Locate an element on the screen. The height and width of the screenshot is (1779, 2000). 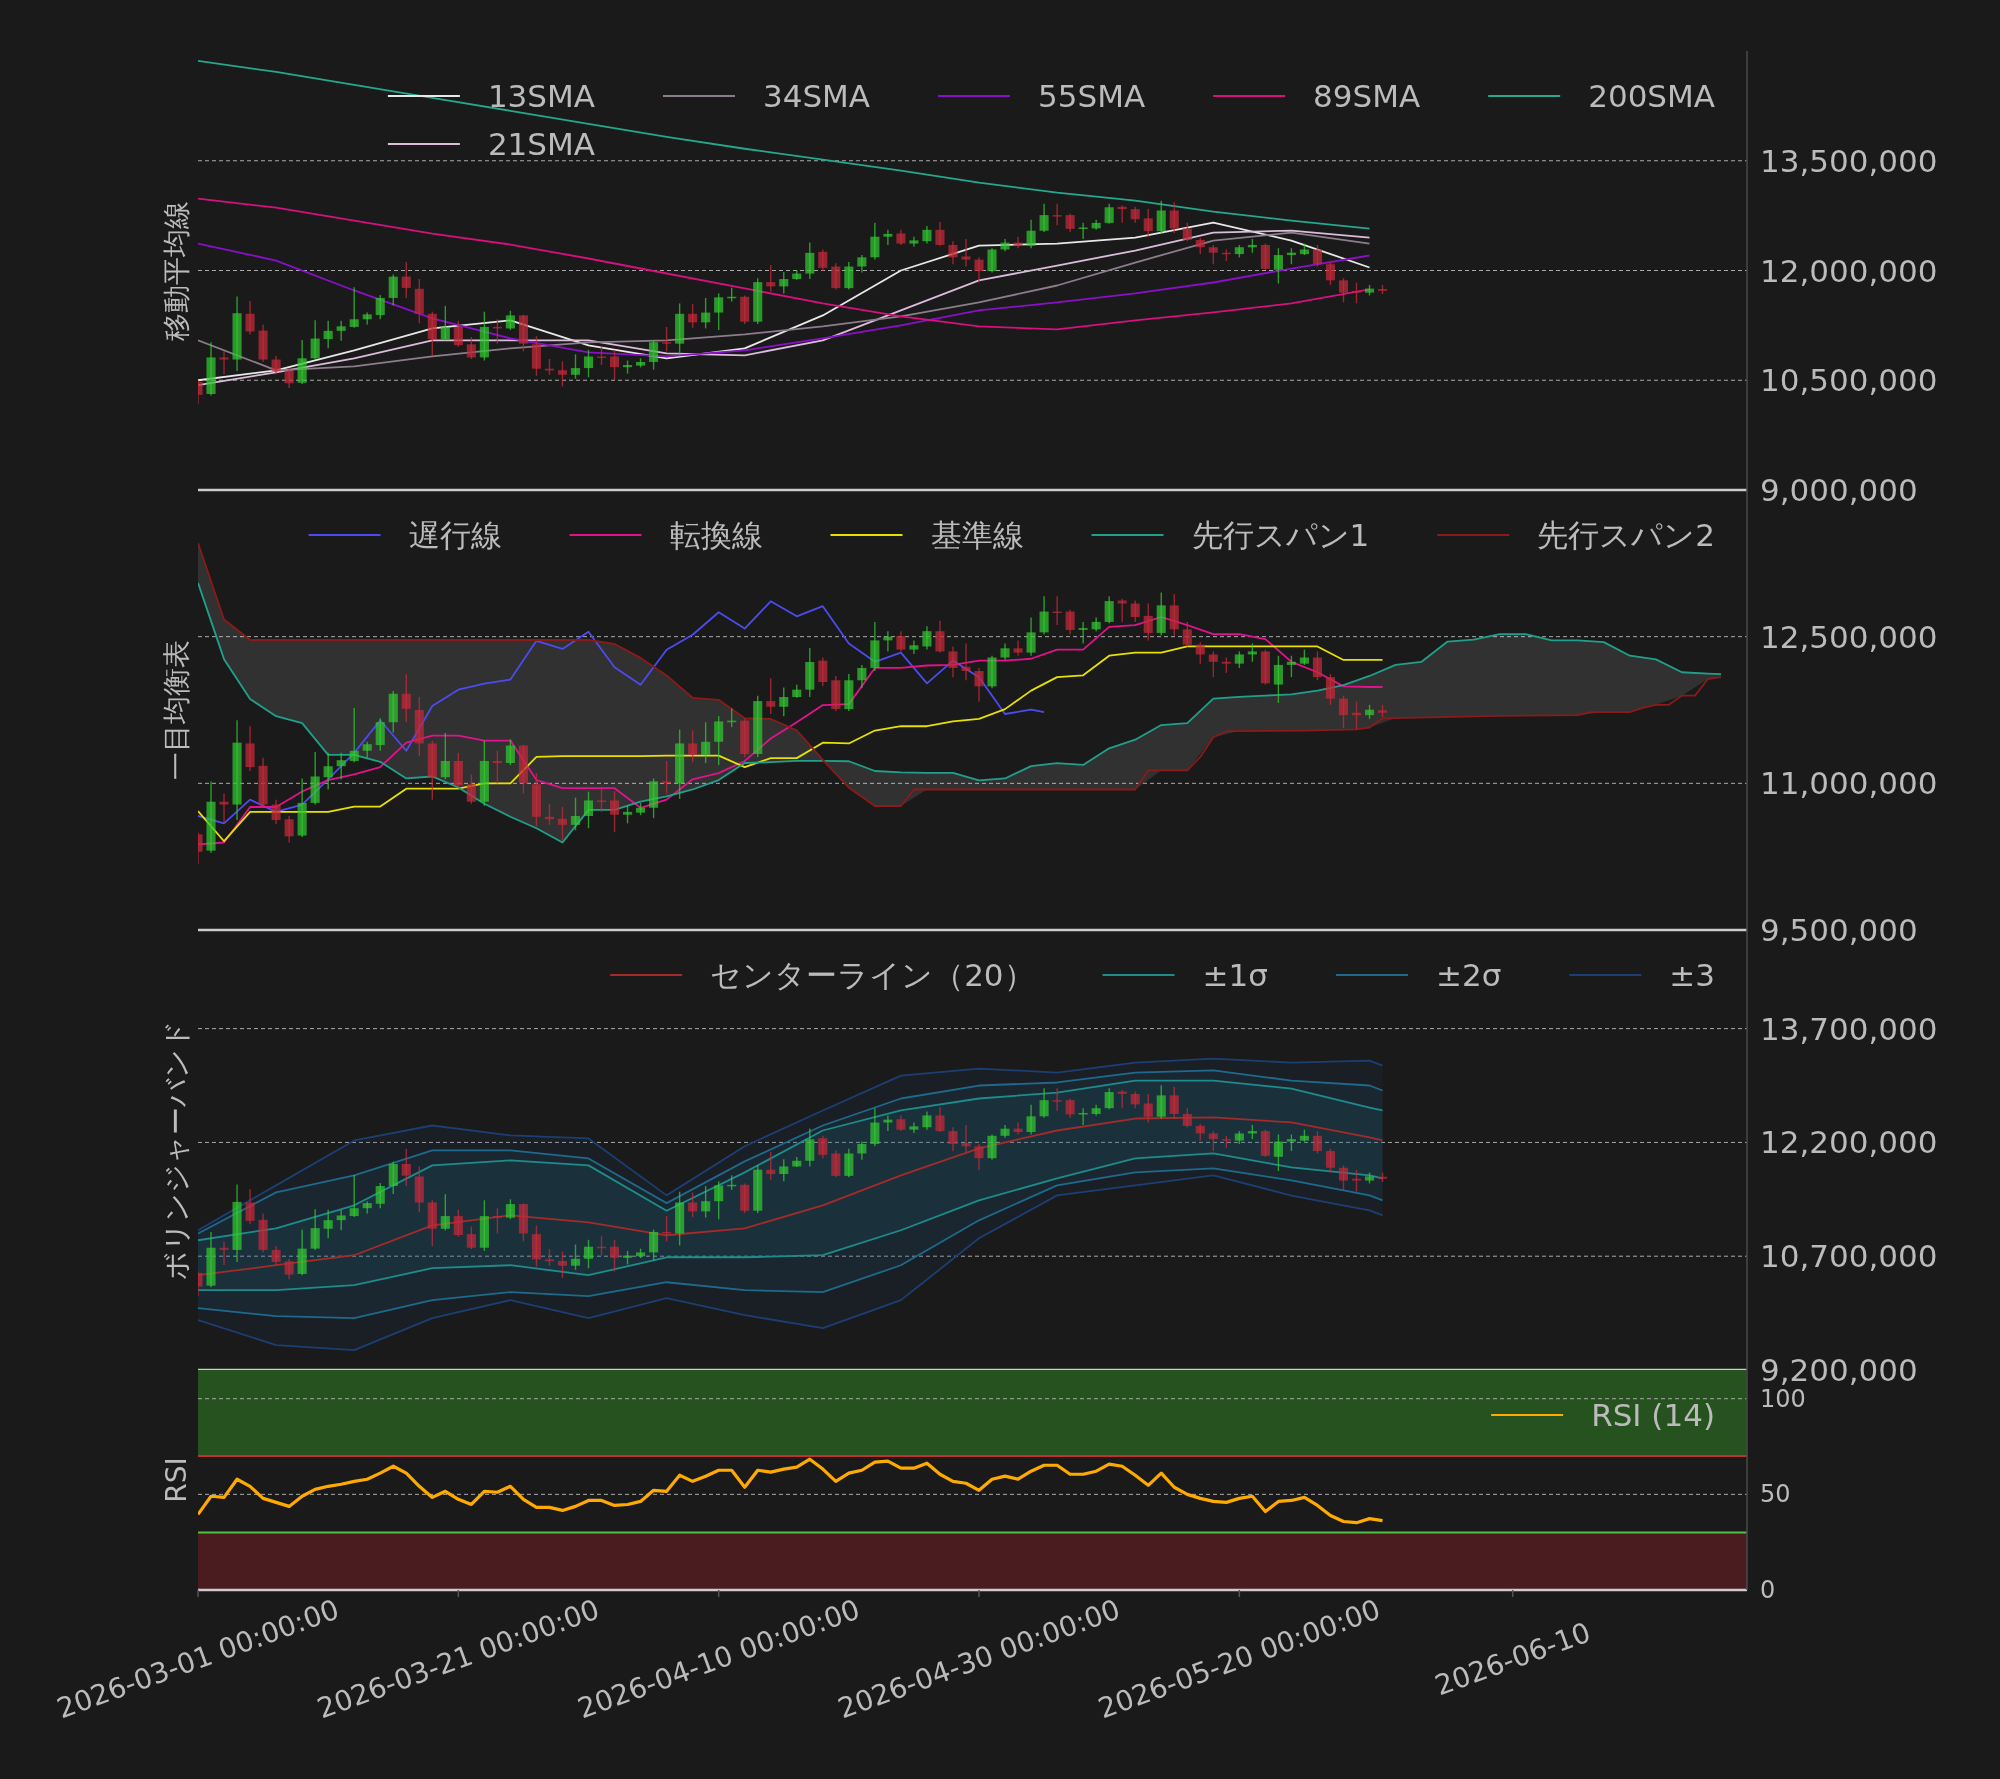
legend-label: RSI (14) is located at coordinates (1653, 1415).